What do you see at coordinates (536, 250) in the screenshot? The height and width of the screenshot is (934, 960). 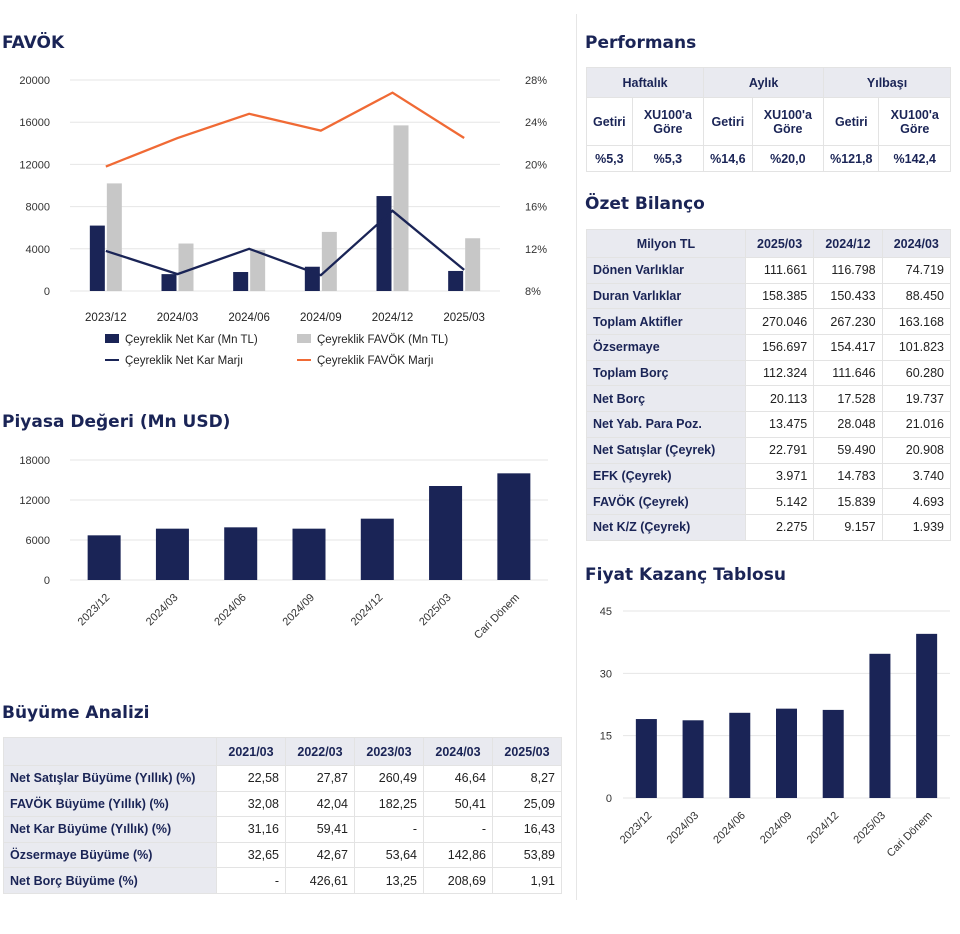 I see `y2-tick-label: 12%` at bounding box center [536, 250].